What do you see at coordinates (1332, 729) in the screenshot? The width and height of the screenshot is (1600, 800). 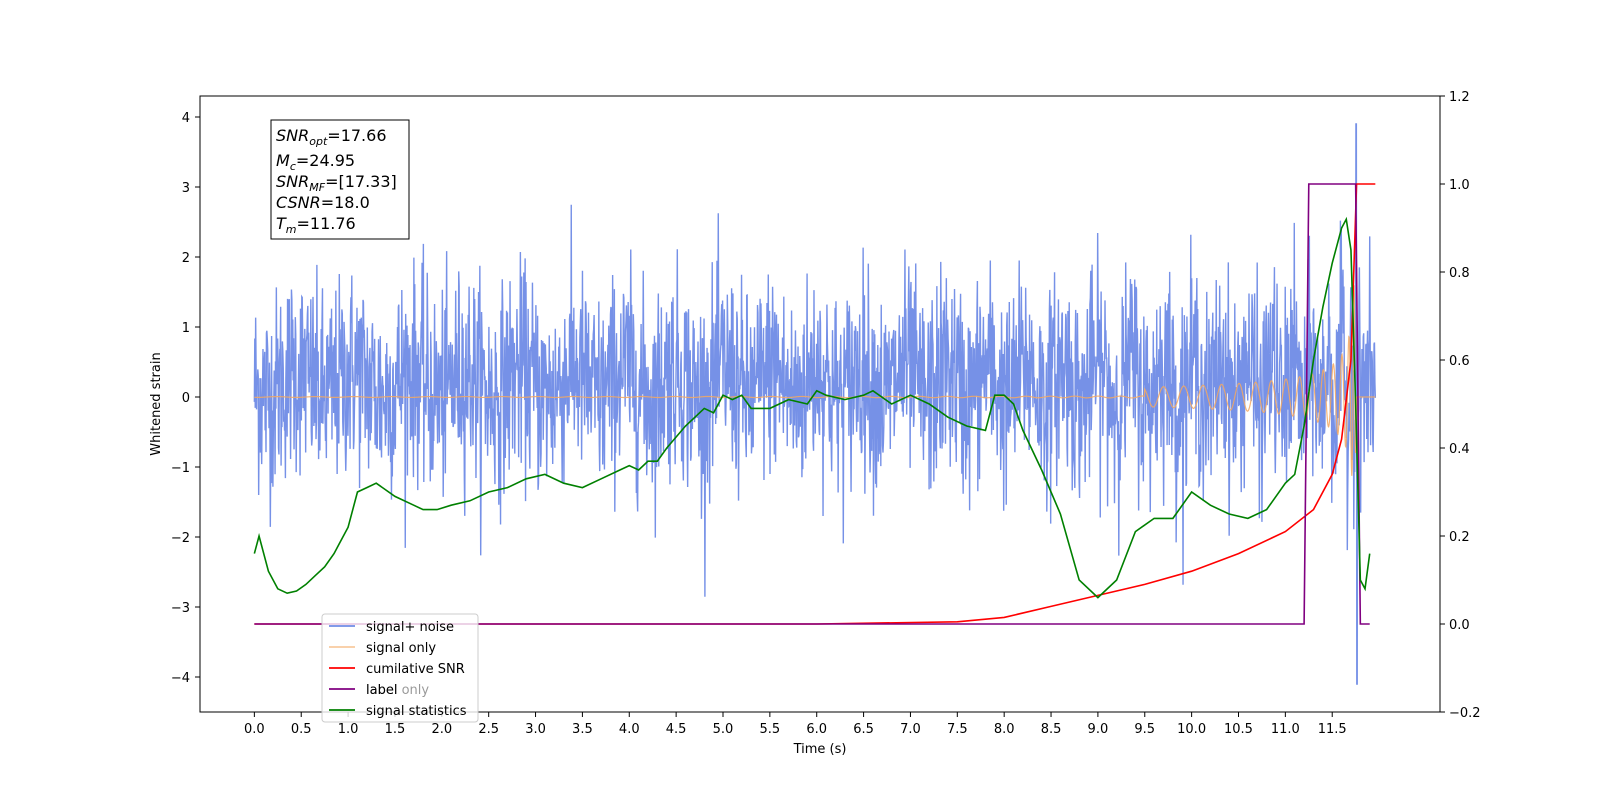 I see `x-tick-label: 11.5` at bounding box center [1332, 729].